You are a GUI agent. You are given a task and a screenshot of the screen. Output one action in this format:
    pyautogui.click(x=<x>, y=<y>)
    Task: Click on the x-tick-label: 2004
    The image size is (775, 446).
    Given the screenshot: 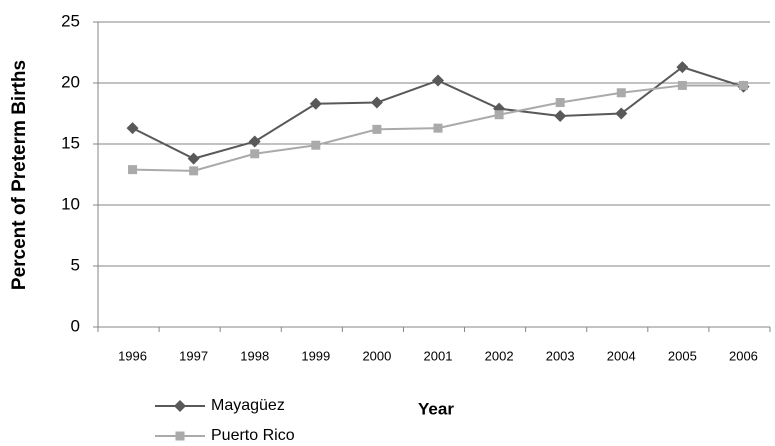 What is the action you would take?
    pyautogui.click(x=621, y=355)
    